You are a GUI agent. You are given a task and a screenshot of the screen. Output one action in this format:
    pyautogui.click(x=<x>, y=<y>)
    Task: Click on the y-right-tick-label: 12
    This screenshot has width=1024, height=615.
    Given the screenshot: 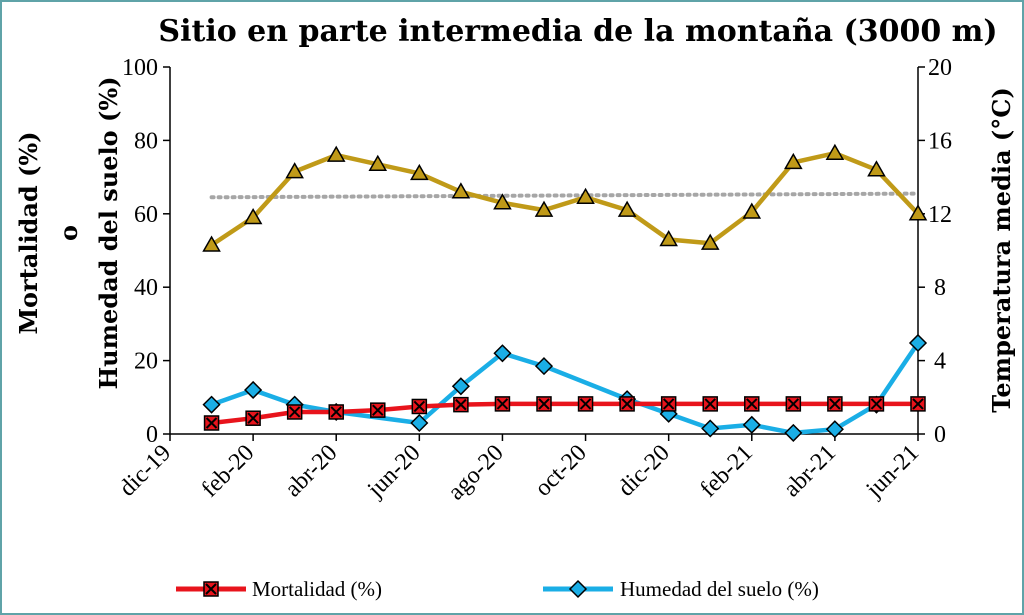 What is the action you would take?
    pyautogui.click(x=940, y=215)
    